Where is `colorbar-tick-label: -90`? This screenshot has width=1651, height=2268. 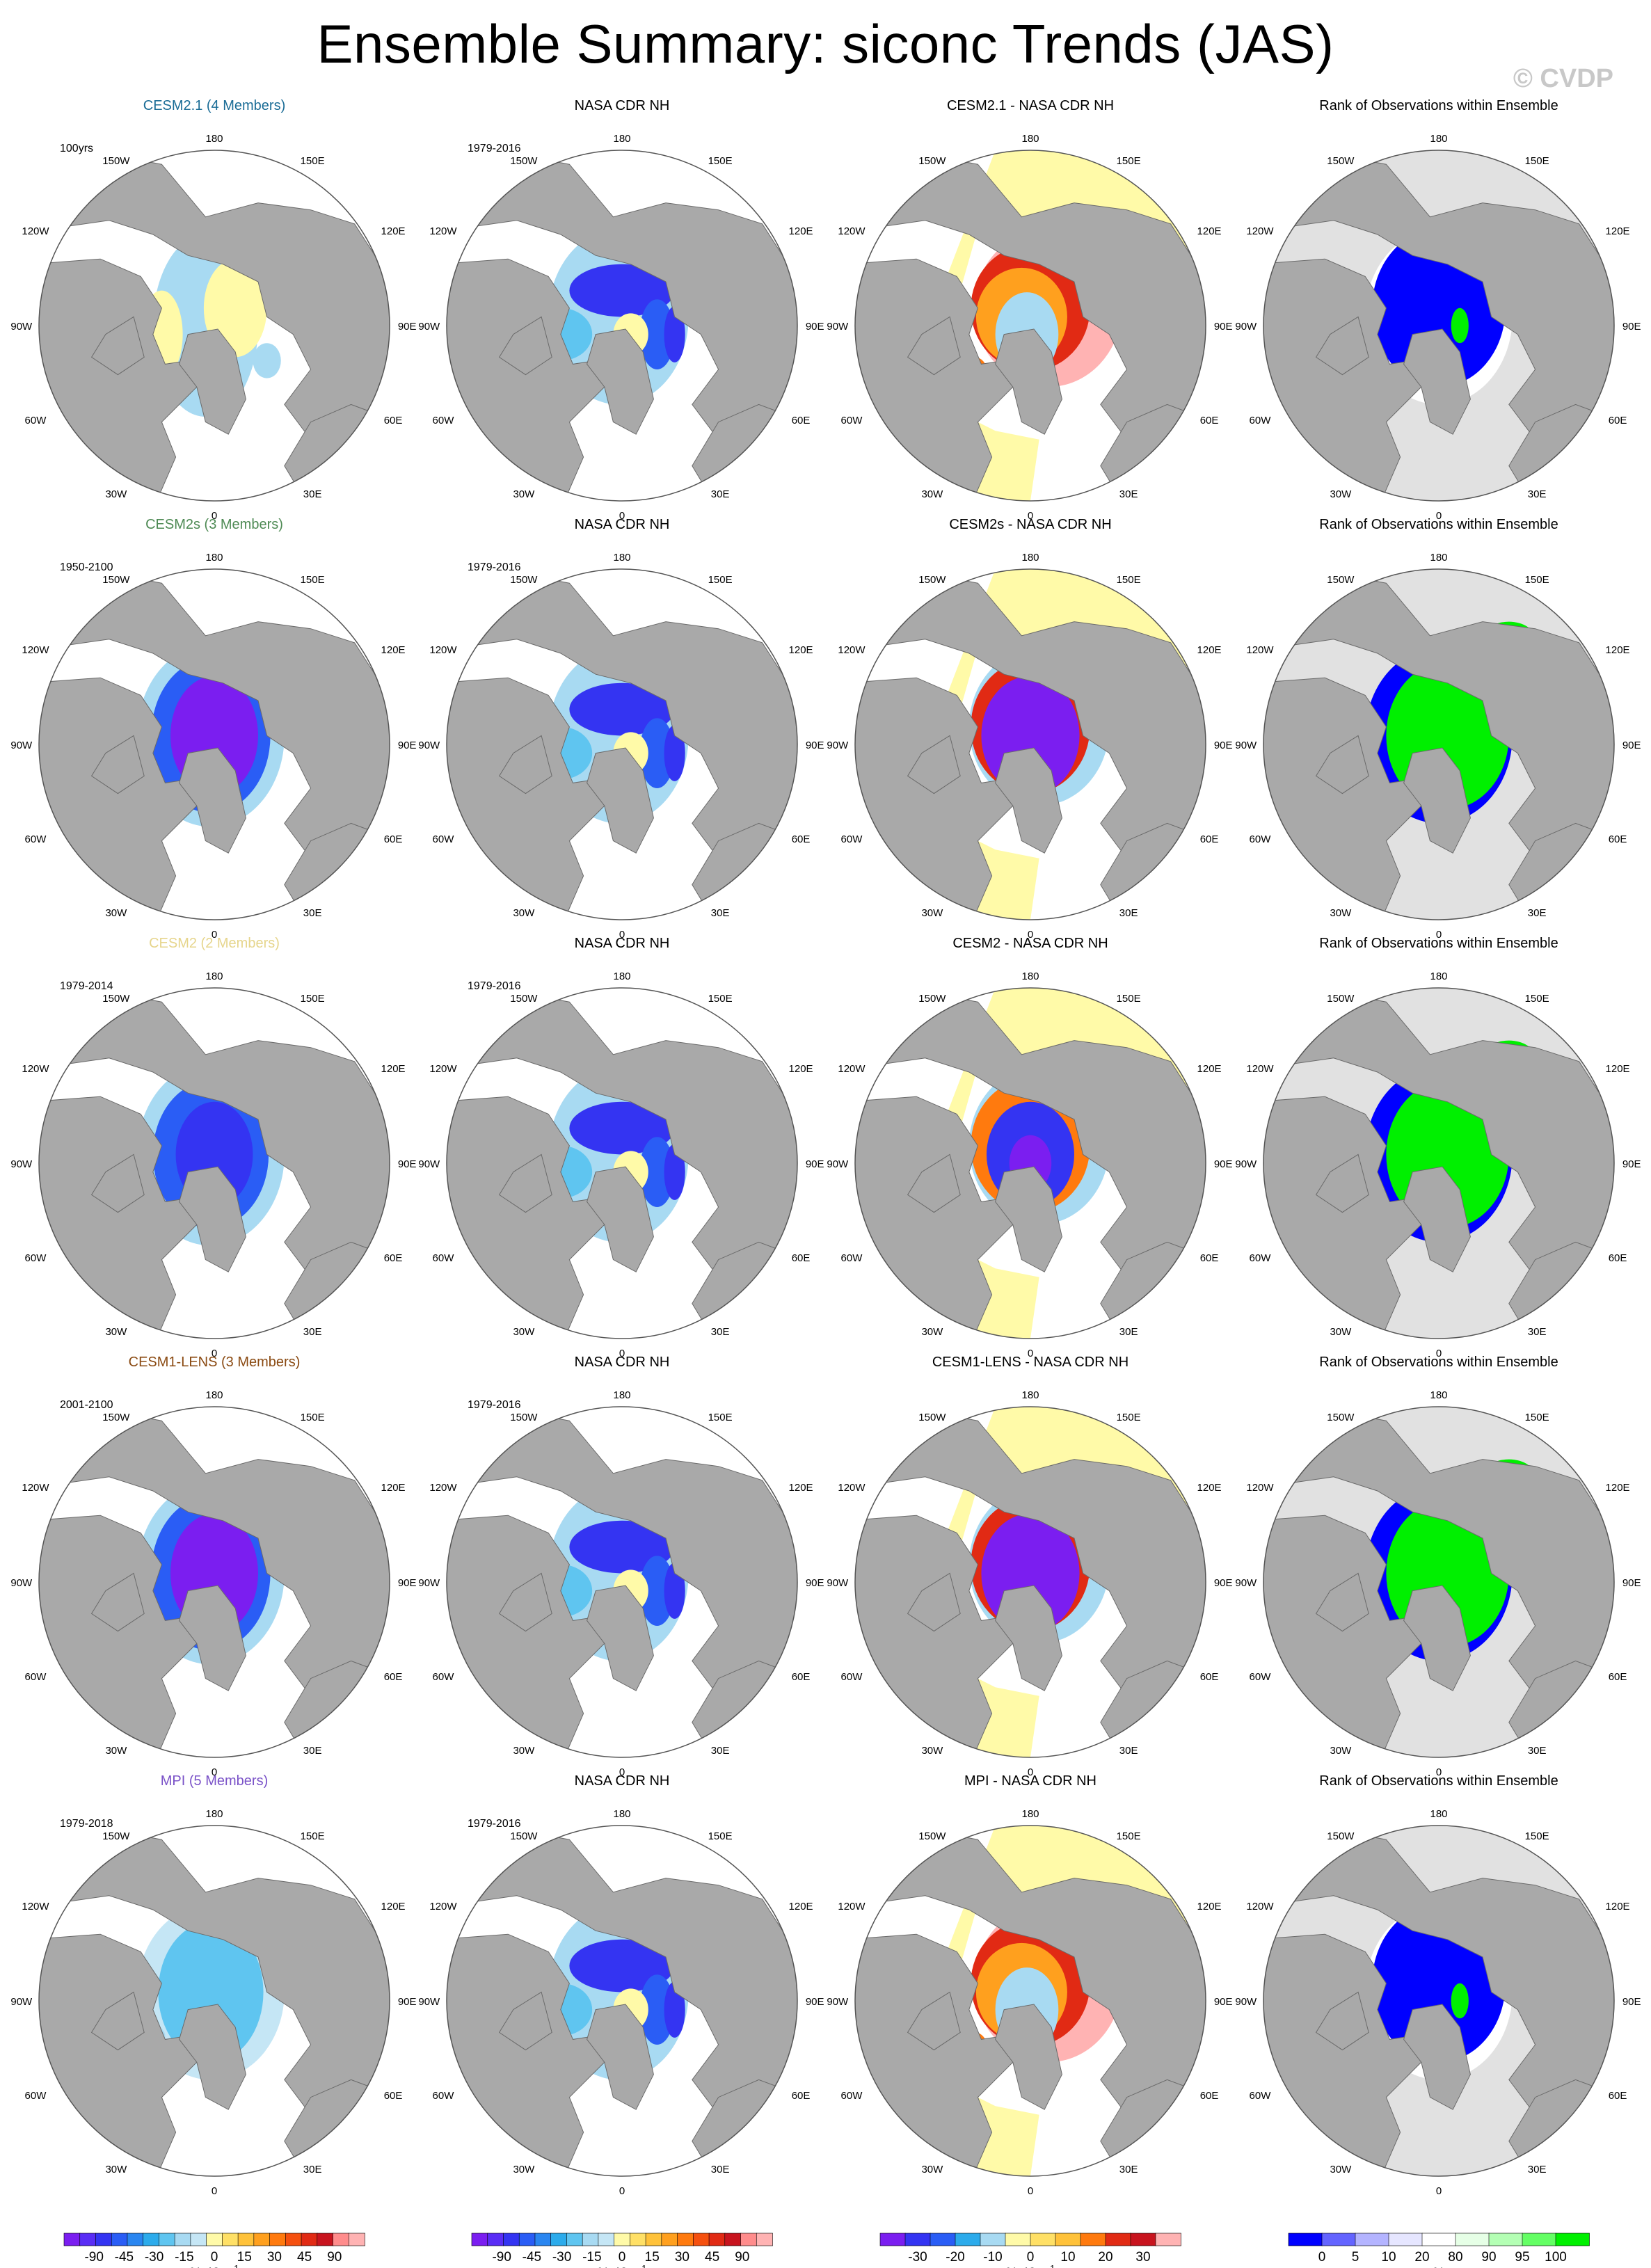
colorbar-tick-label: -90 is located at coordinates (93, 2257).